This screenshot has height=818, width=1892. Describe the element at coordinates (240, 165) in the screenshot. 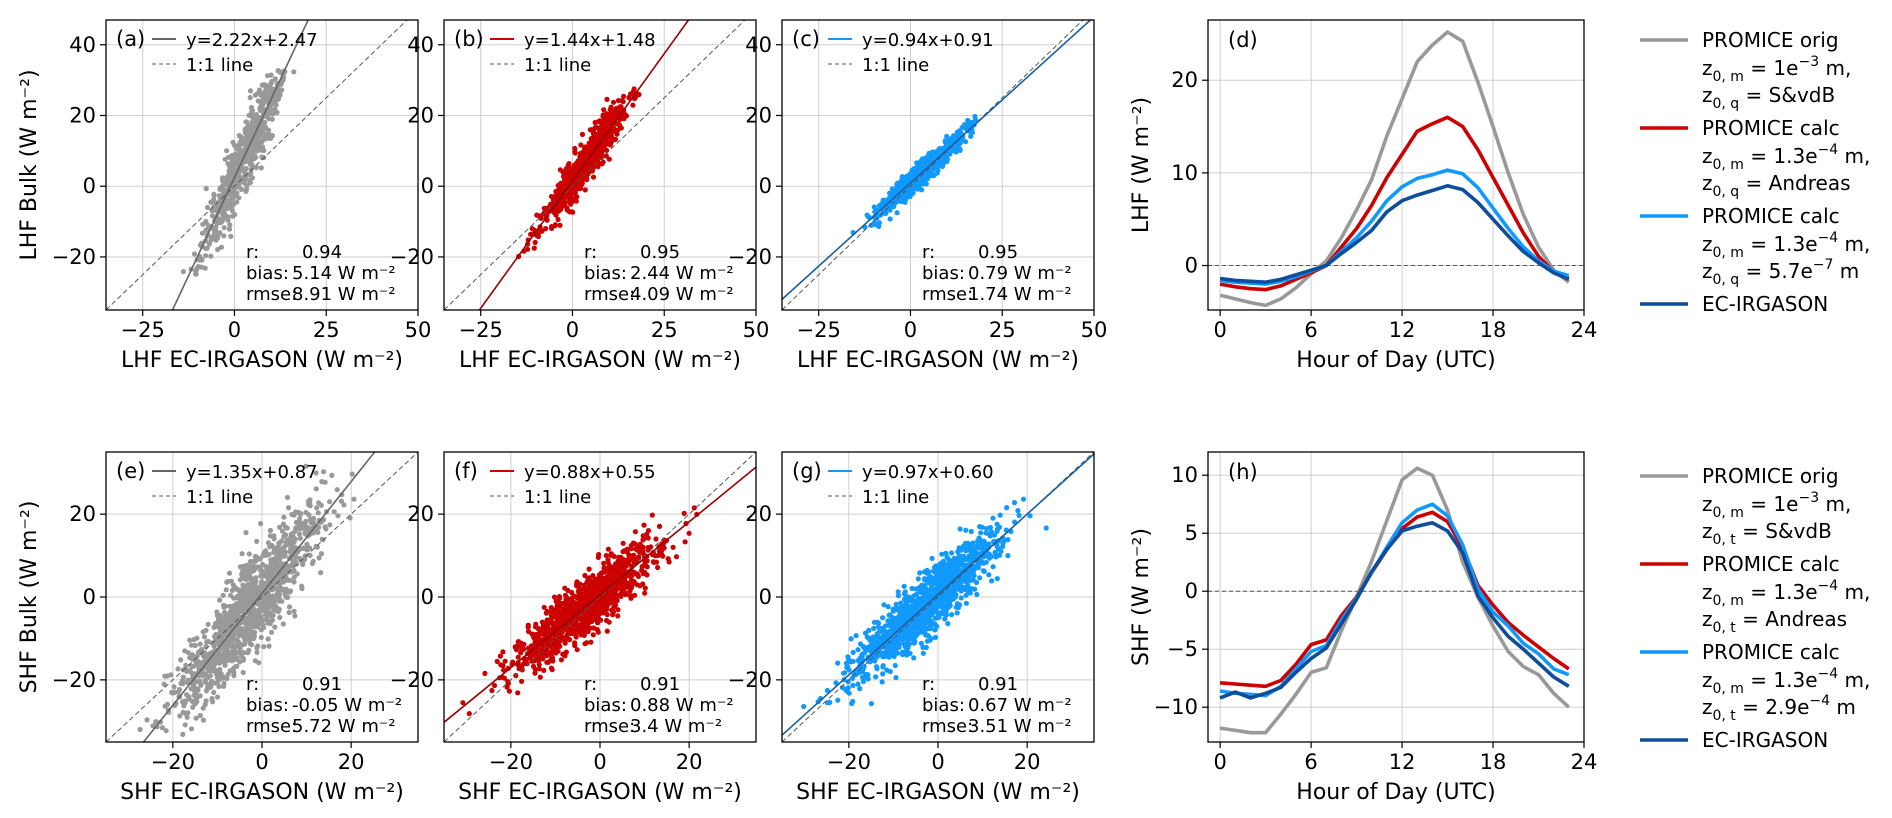

I see `fit-line` at that location.